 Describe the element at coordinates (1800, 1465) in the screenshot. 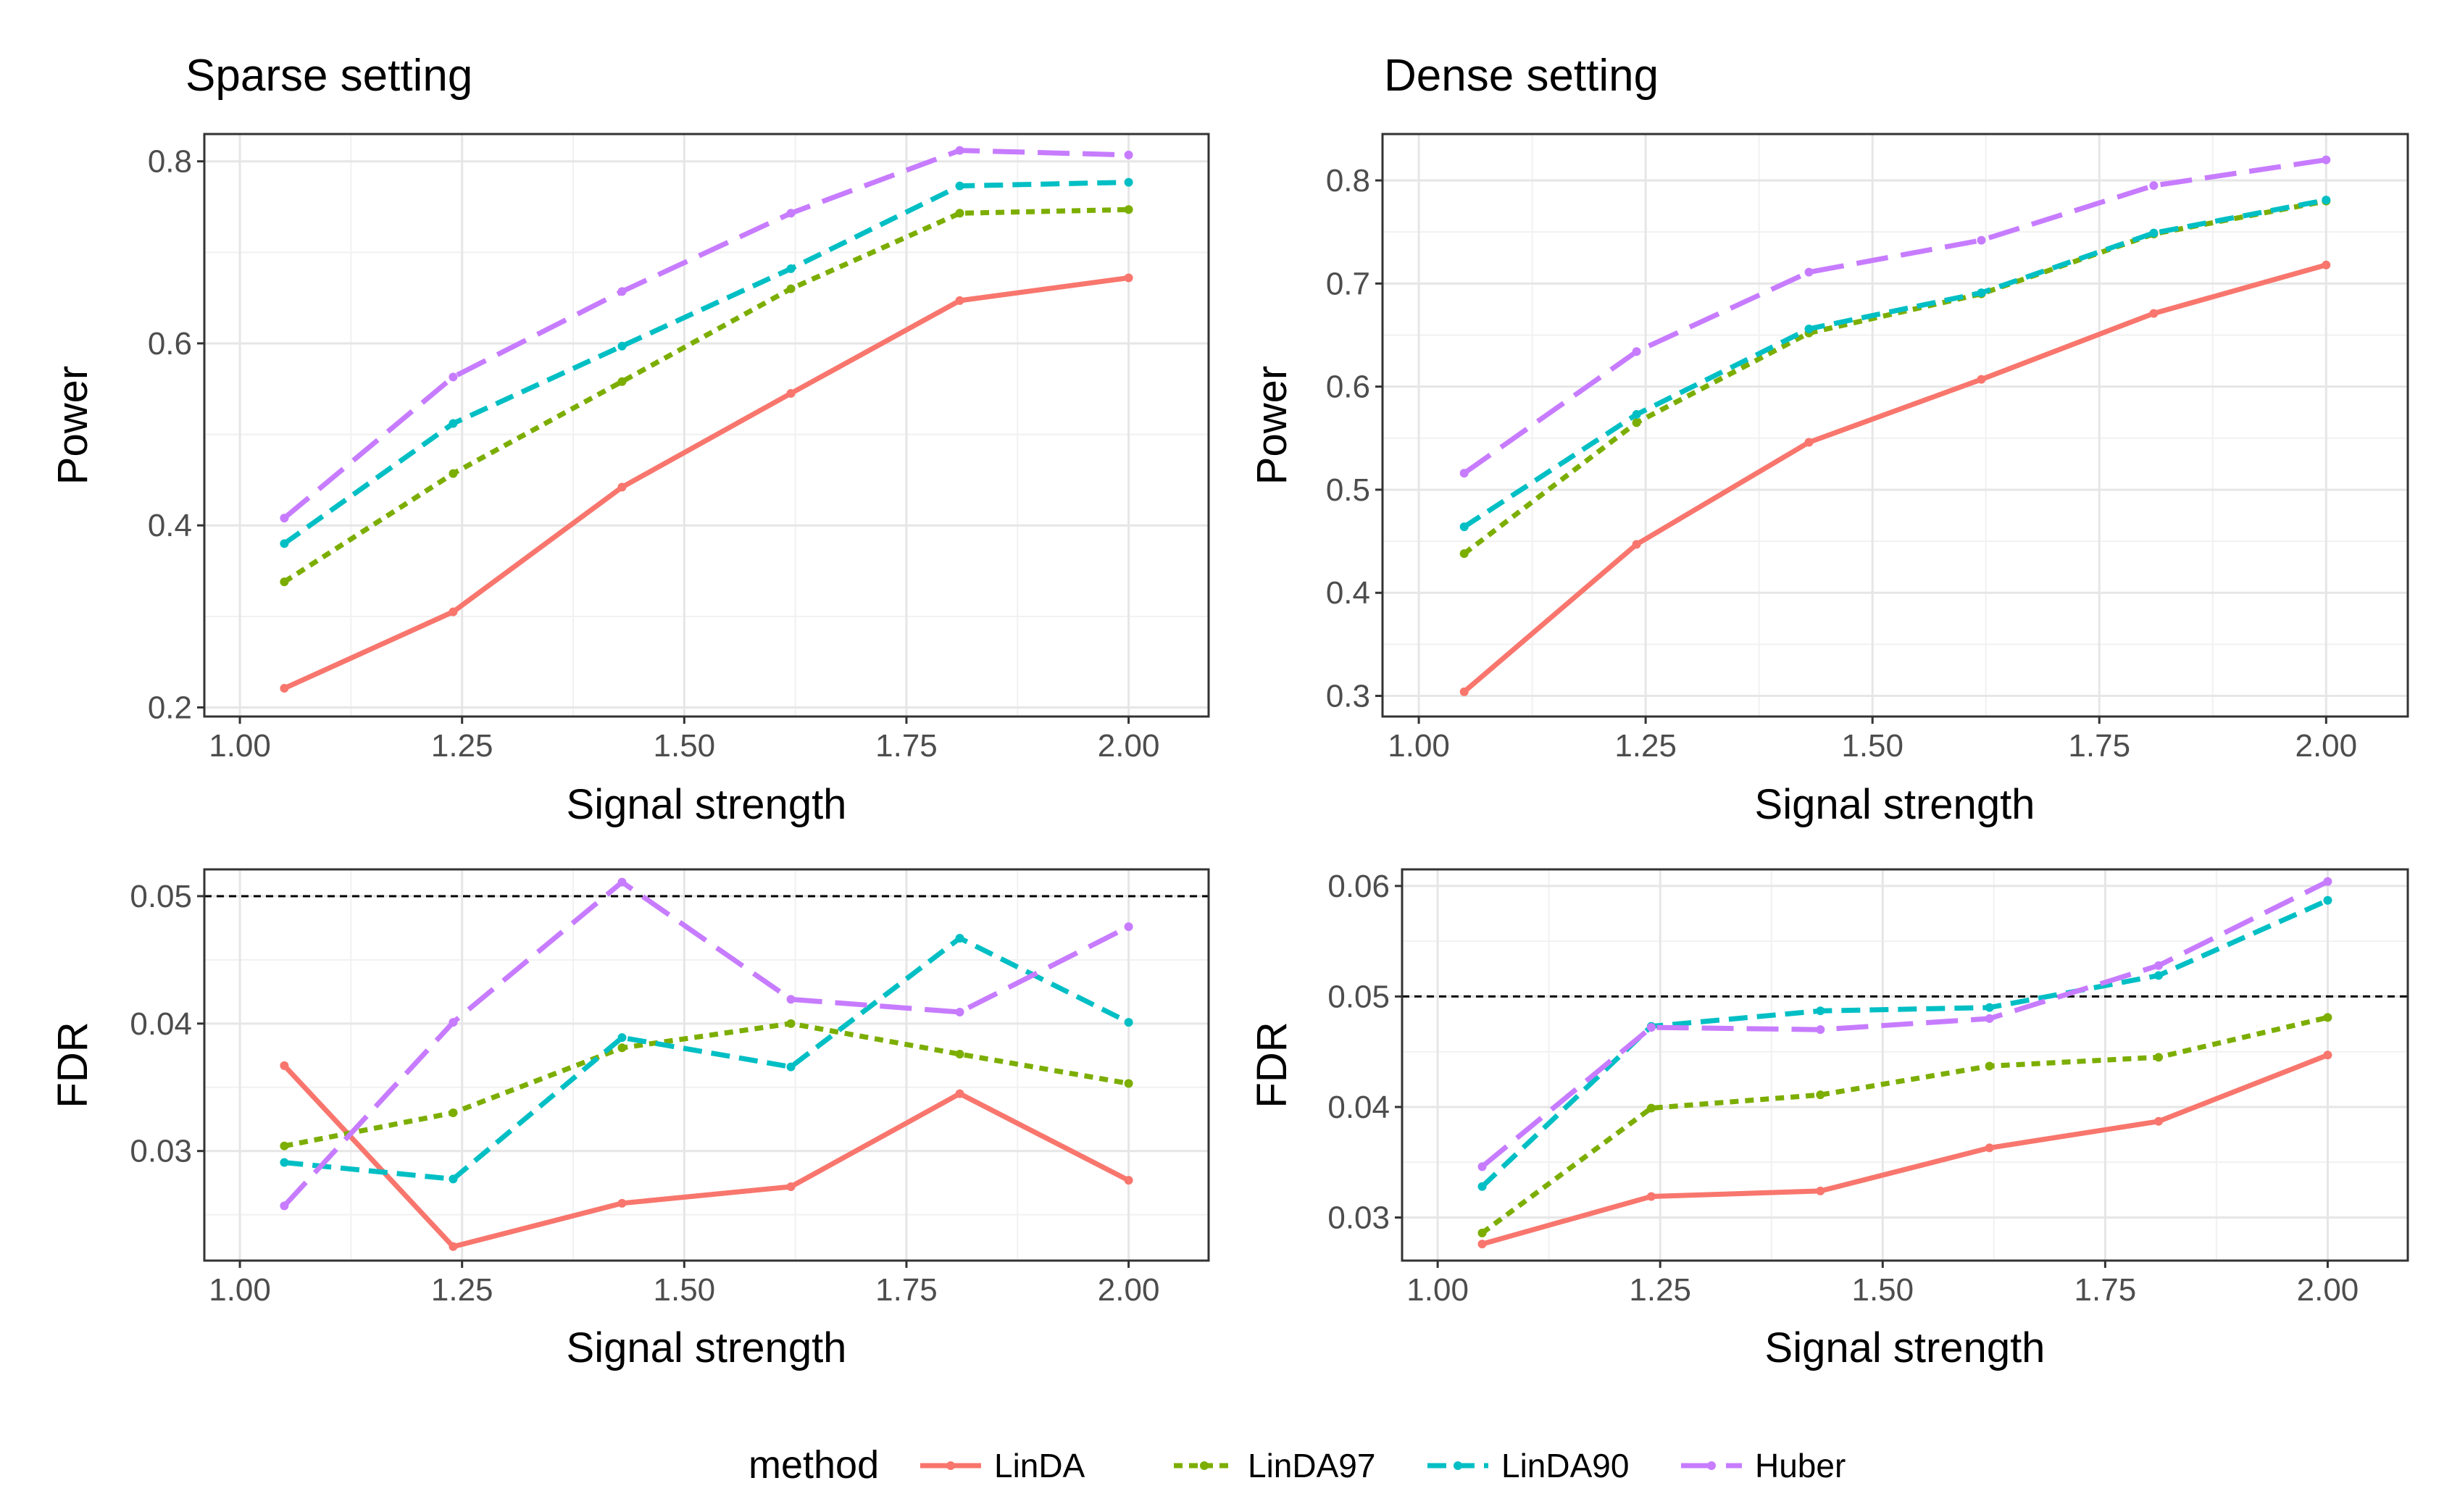

I see `legend-label-huber: Huber` at that location.